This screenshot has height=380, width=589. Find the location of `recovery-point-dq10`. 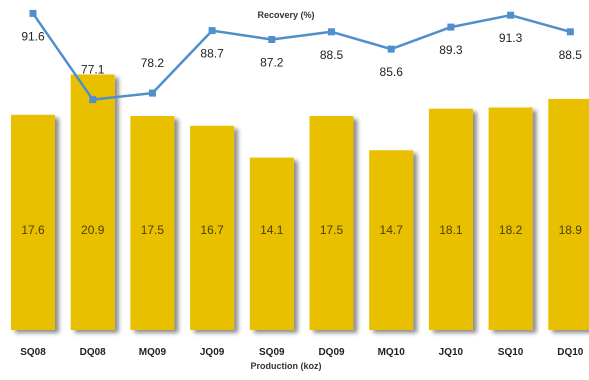

recovery-point-dq10 is located at coordinates (570, 32).